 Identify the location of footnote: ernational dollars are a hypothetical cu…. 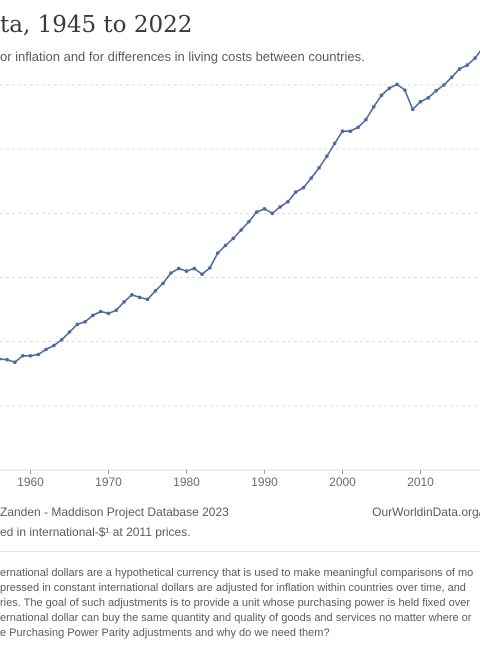
(236, 603).